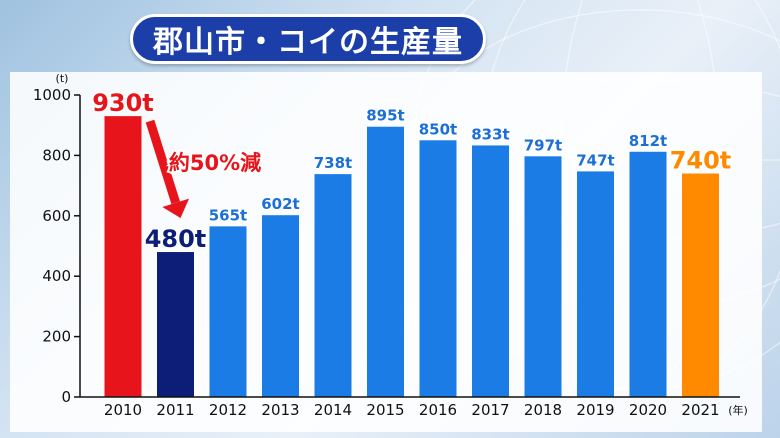 This screenshot has width=780, height=438. What do you see at coordinates (438, 410) in the screenshot?
I see `x-tick-label: 2016` at bounding box center [438, 410].